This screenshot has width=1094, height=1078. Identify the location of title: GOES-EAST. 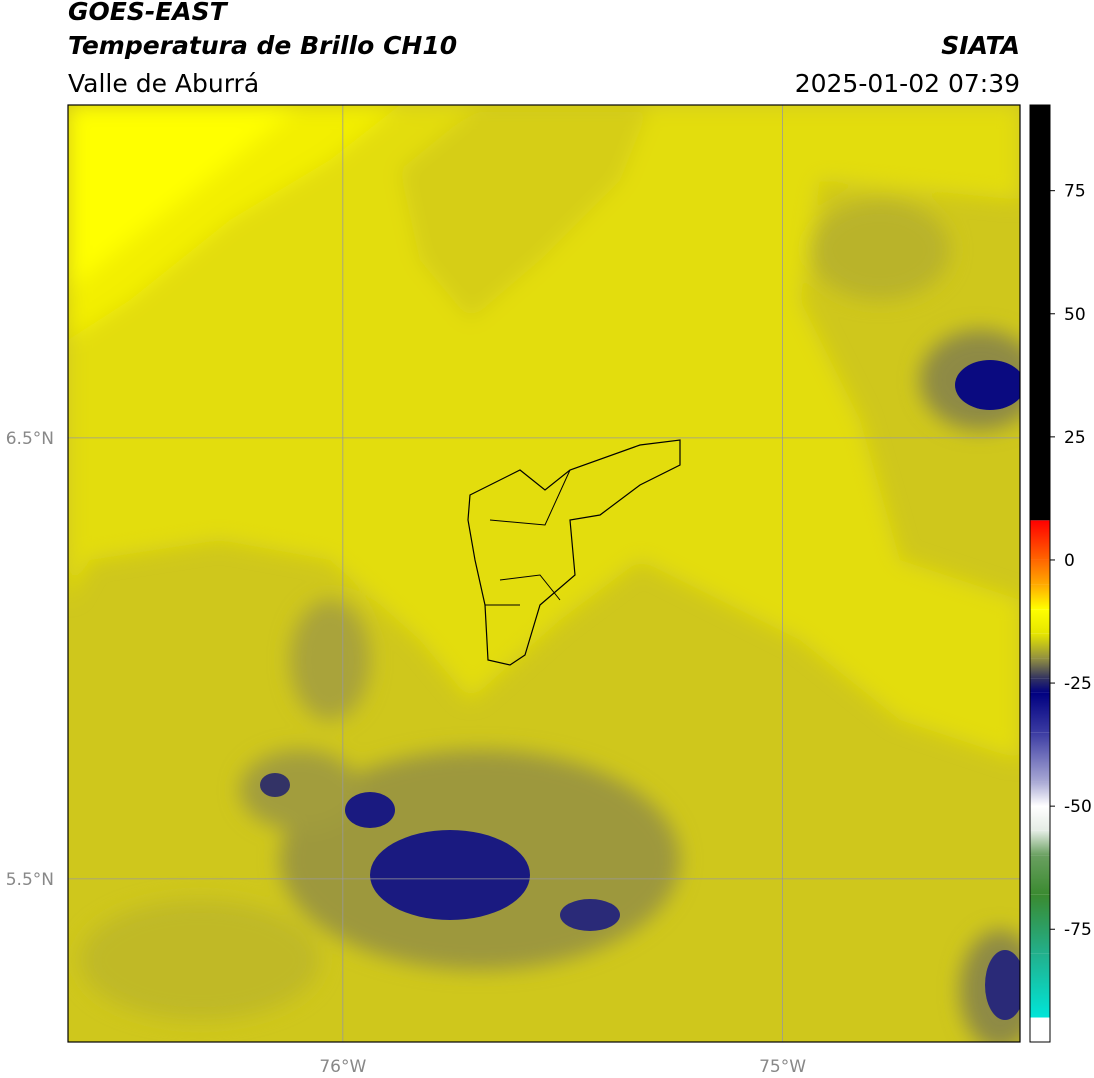
(148, 13).